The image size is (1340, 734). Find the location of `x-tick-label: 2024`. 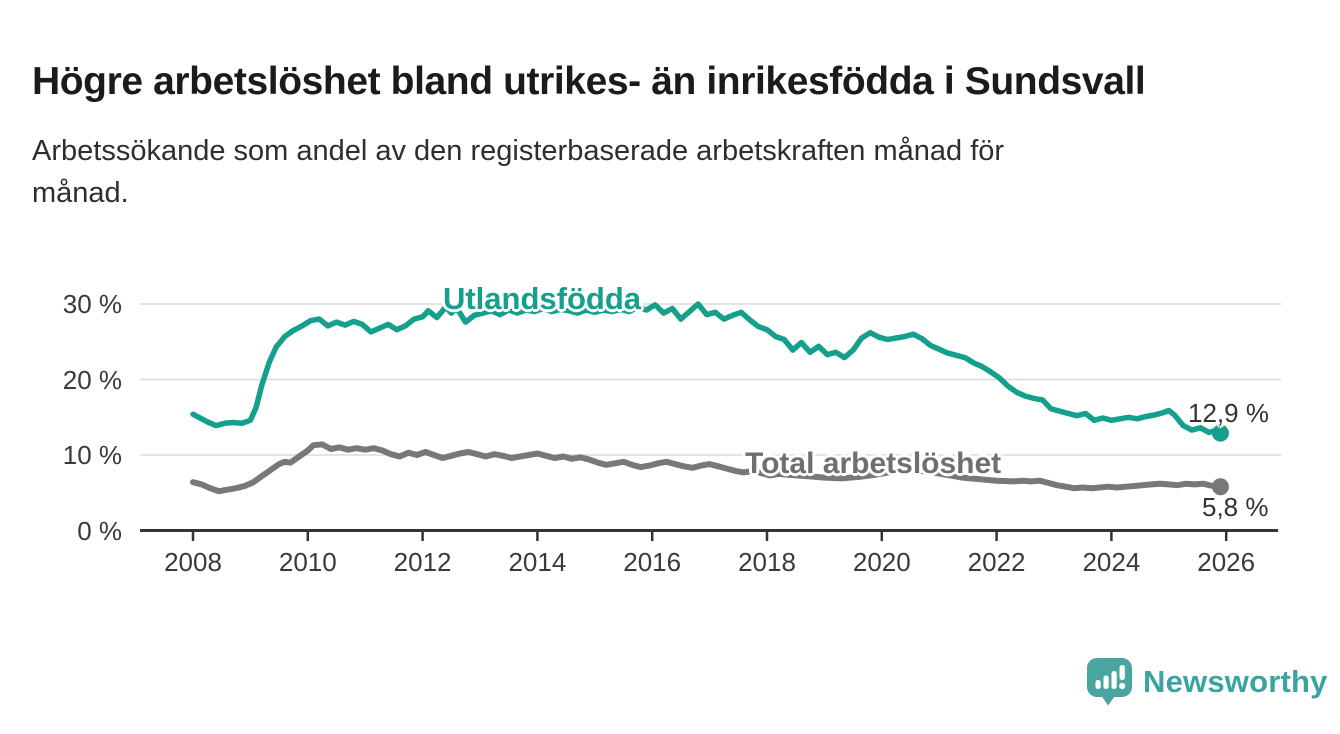

x-tick-label: 2024 is located at coordinates (1111, 562).